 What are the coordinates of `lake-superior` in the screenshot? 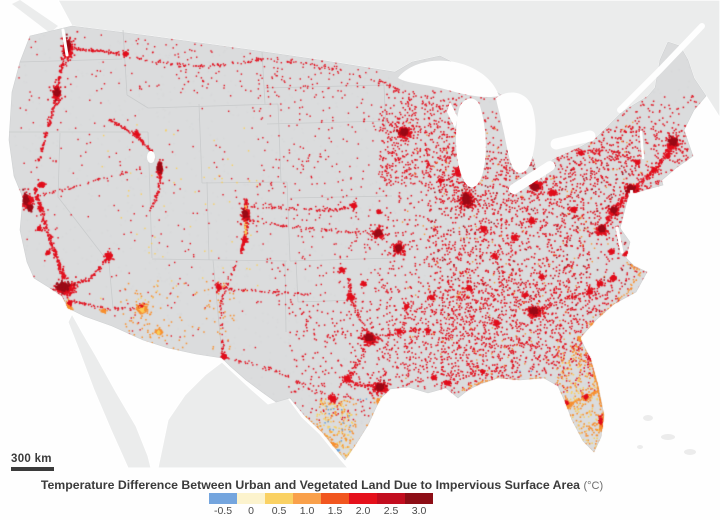 It's located at (448, 79).